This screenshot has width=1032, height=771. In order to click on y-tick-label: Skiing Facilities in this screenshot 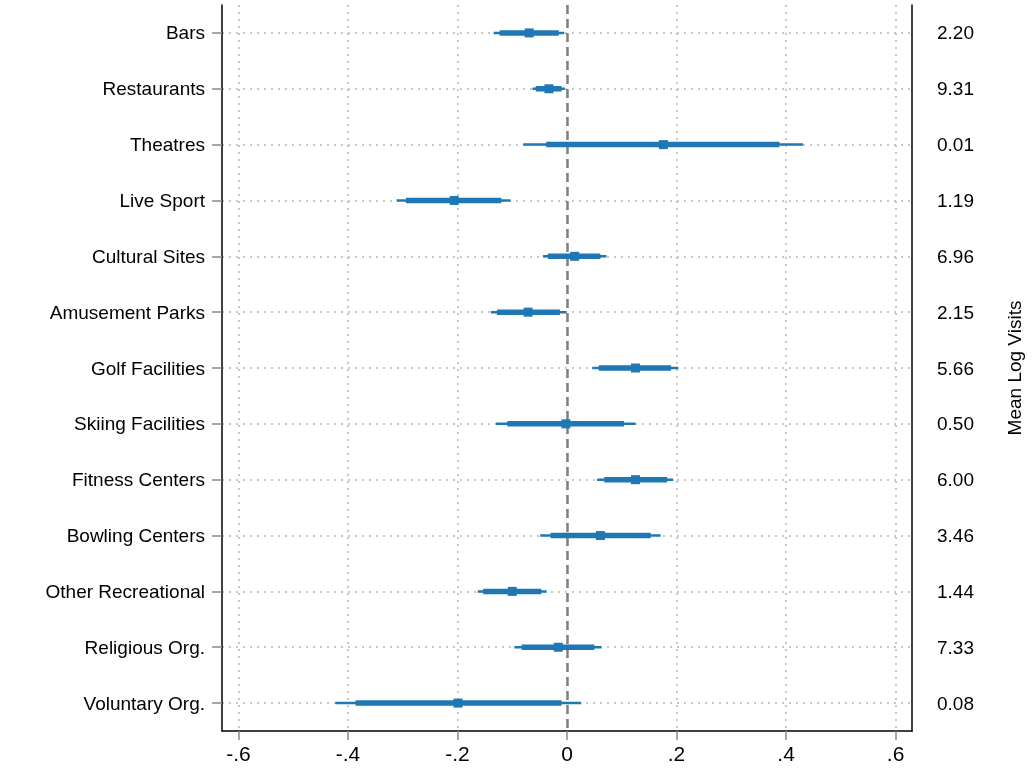, I will do `click(139, 424)`.